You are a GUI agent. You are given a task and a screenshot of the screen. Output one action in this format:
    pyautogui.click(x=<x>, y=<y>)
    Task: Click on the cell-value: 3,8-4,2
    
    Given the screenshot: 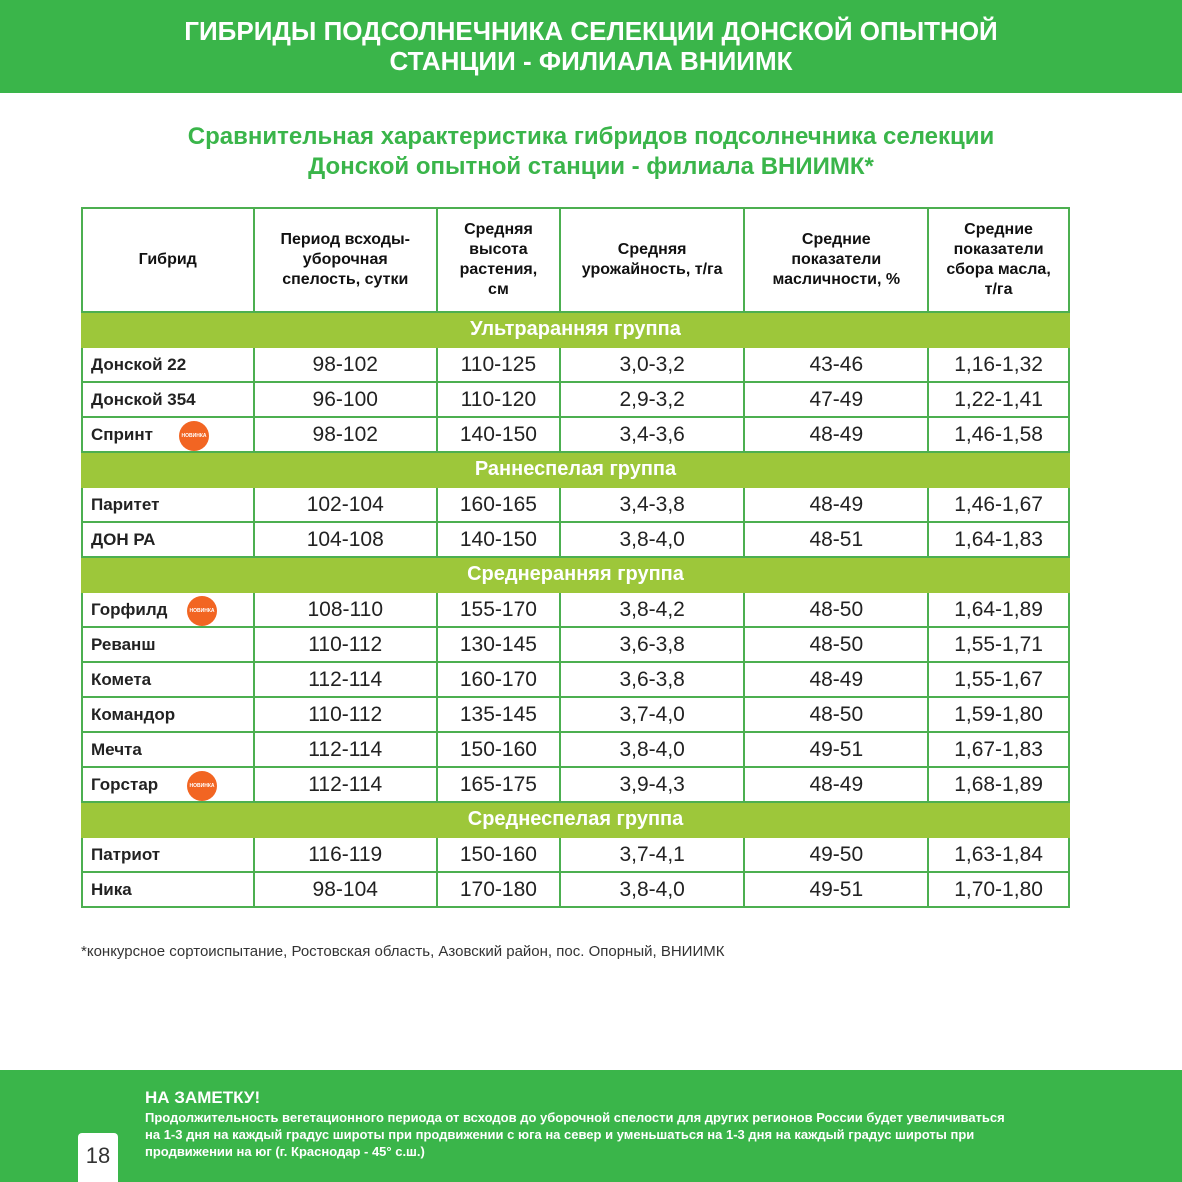 What is the action you would take?
    pyautogui.click(x=652, y=609)
    